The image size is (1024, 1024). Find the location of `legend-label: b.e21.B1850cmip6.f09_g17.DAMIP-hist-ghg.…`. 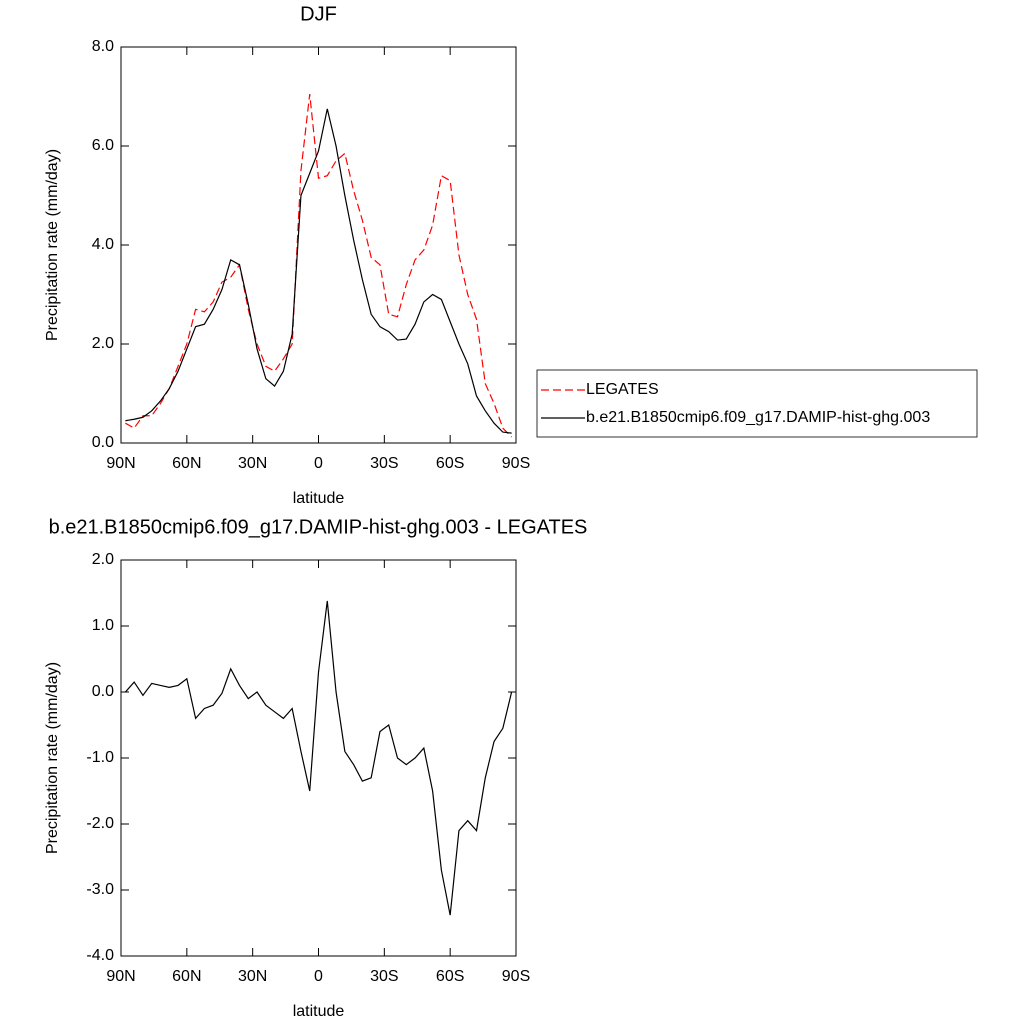

legend-label: b.e21.B1850cmip6.f09_g17.DAMIP-hist-ghg.… is located at coordinates (758, 417).